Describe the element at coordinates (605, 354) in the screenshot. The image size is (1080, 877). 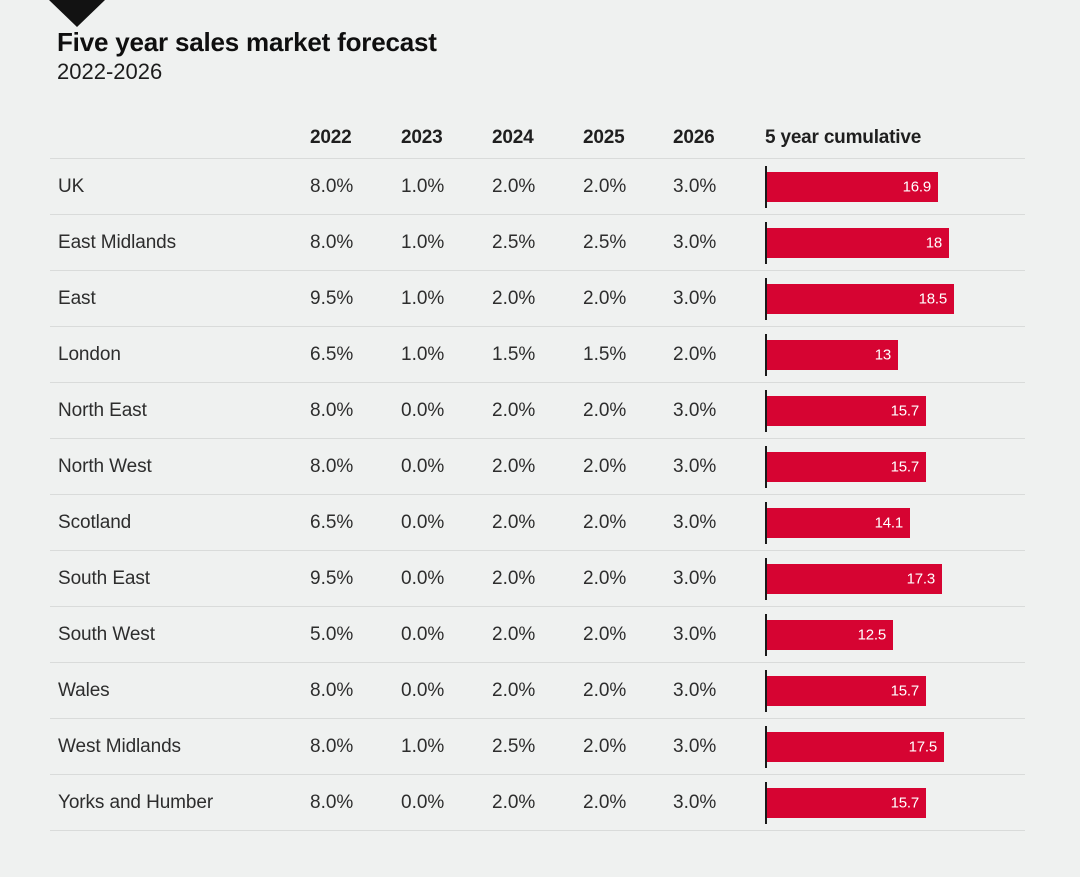
I see `year-value: 1.5%` at that location.